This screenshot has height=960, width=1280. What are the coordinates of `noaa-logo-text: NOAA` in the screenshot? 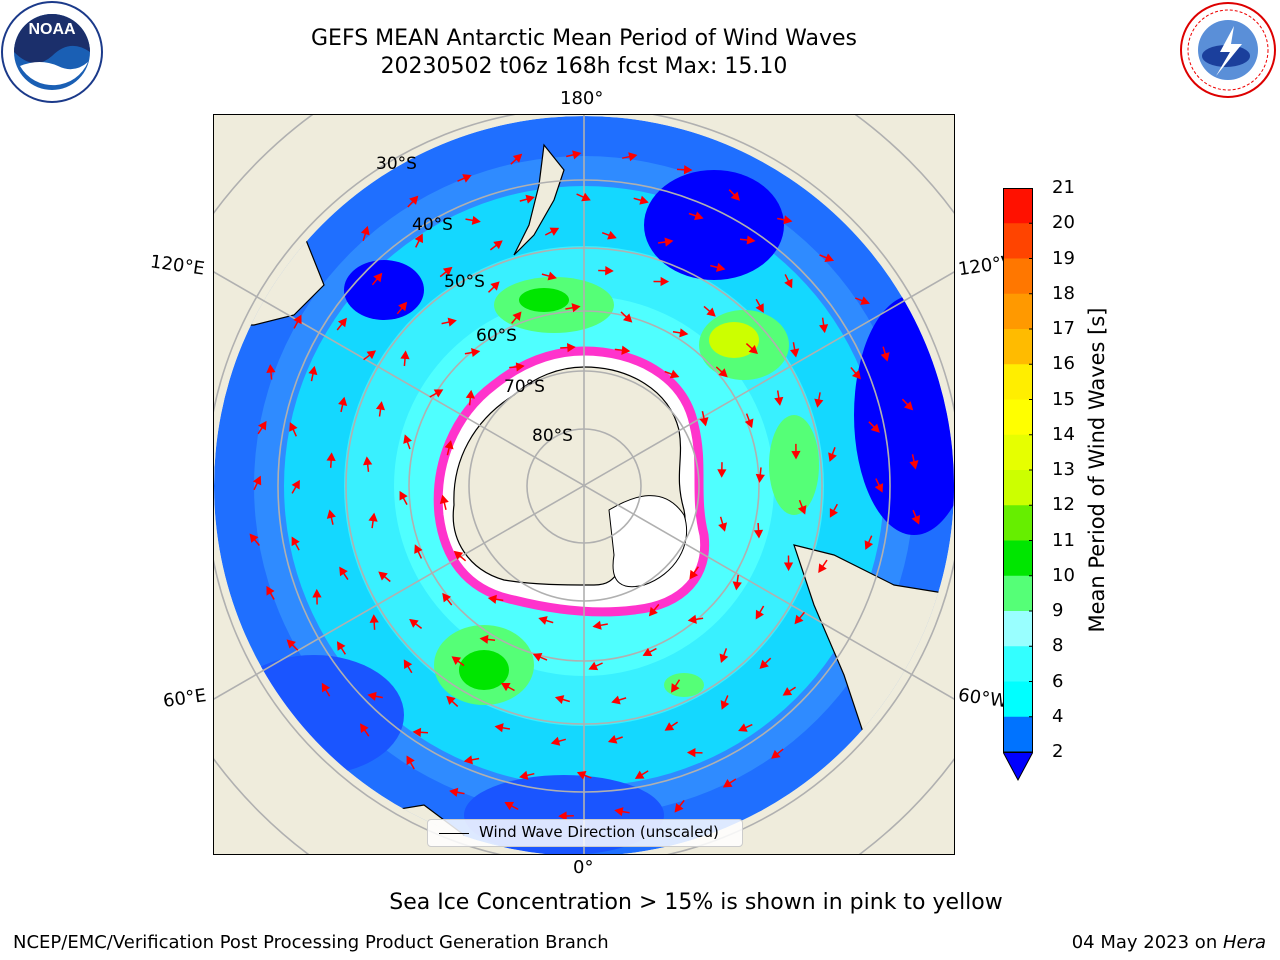 It's located at (52, 29).